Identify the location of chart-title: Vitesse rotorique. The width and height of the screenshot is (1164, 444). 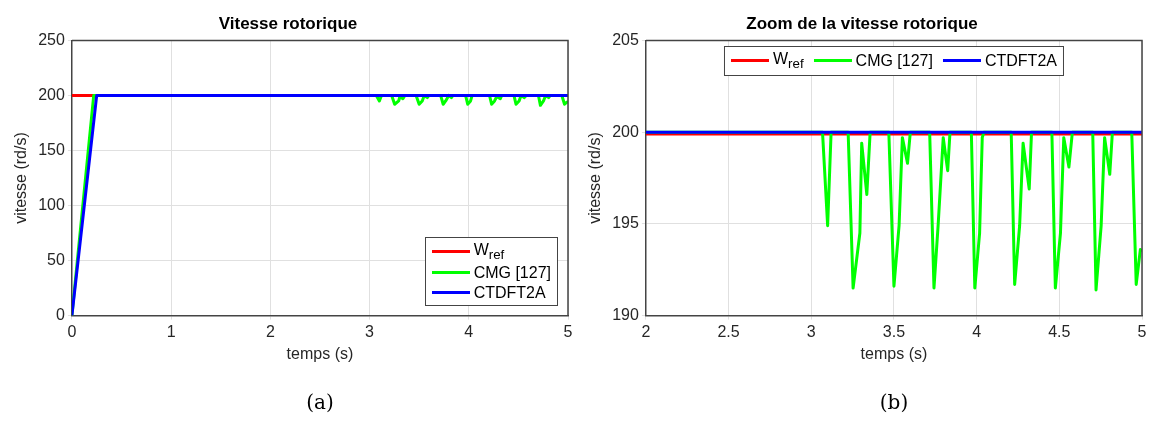
(288, 23).